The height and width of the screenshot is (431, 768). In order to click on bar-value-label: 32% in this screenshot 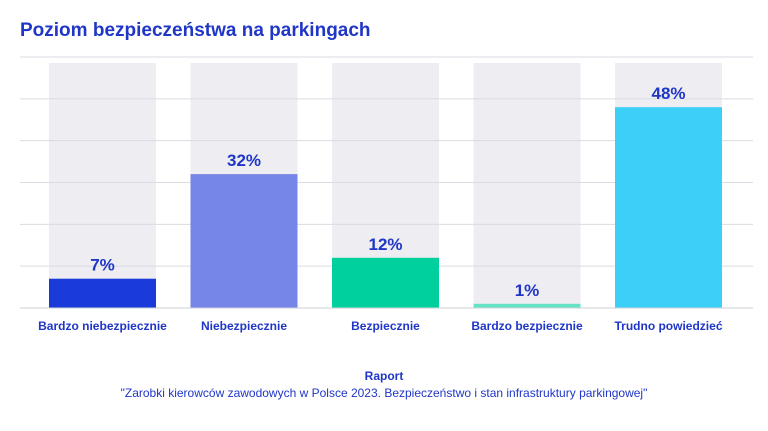, I will do `click(244, 160)`.